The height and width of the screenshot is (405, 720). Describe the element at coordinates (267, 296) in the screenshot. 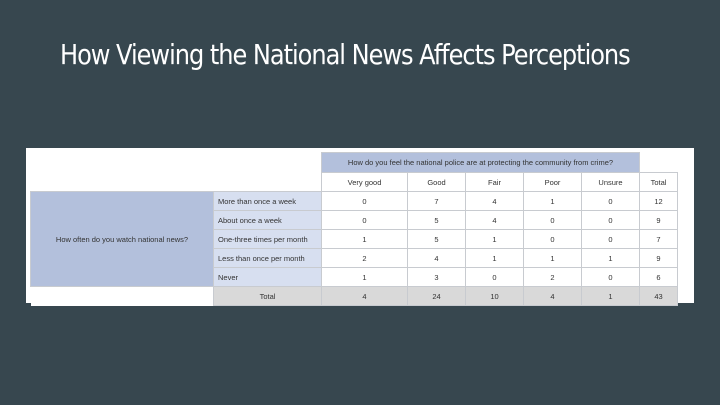

I see `totals-label: Total` at that location.